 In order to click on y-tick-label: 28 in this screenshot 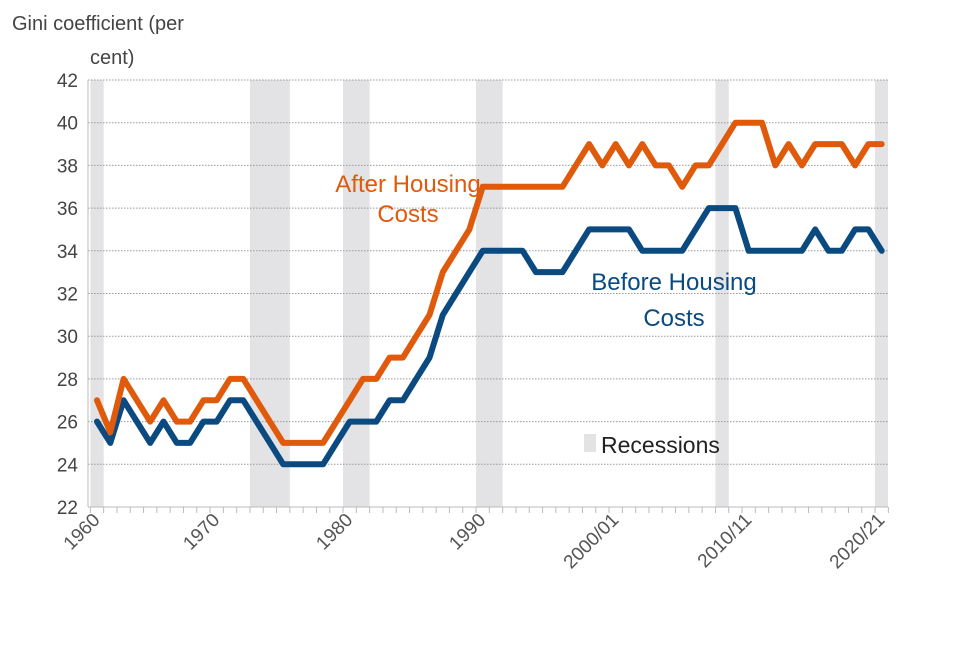, I will do `click(67, 380)`.